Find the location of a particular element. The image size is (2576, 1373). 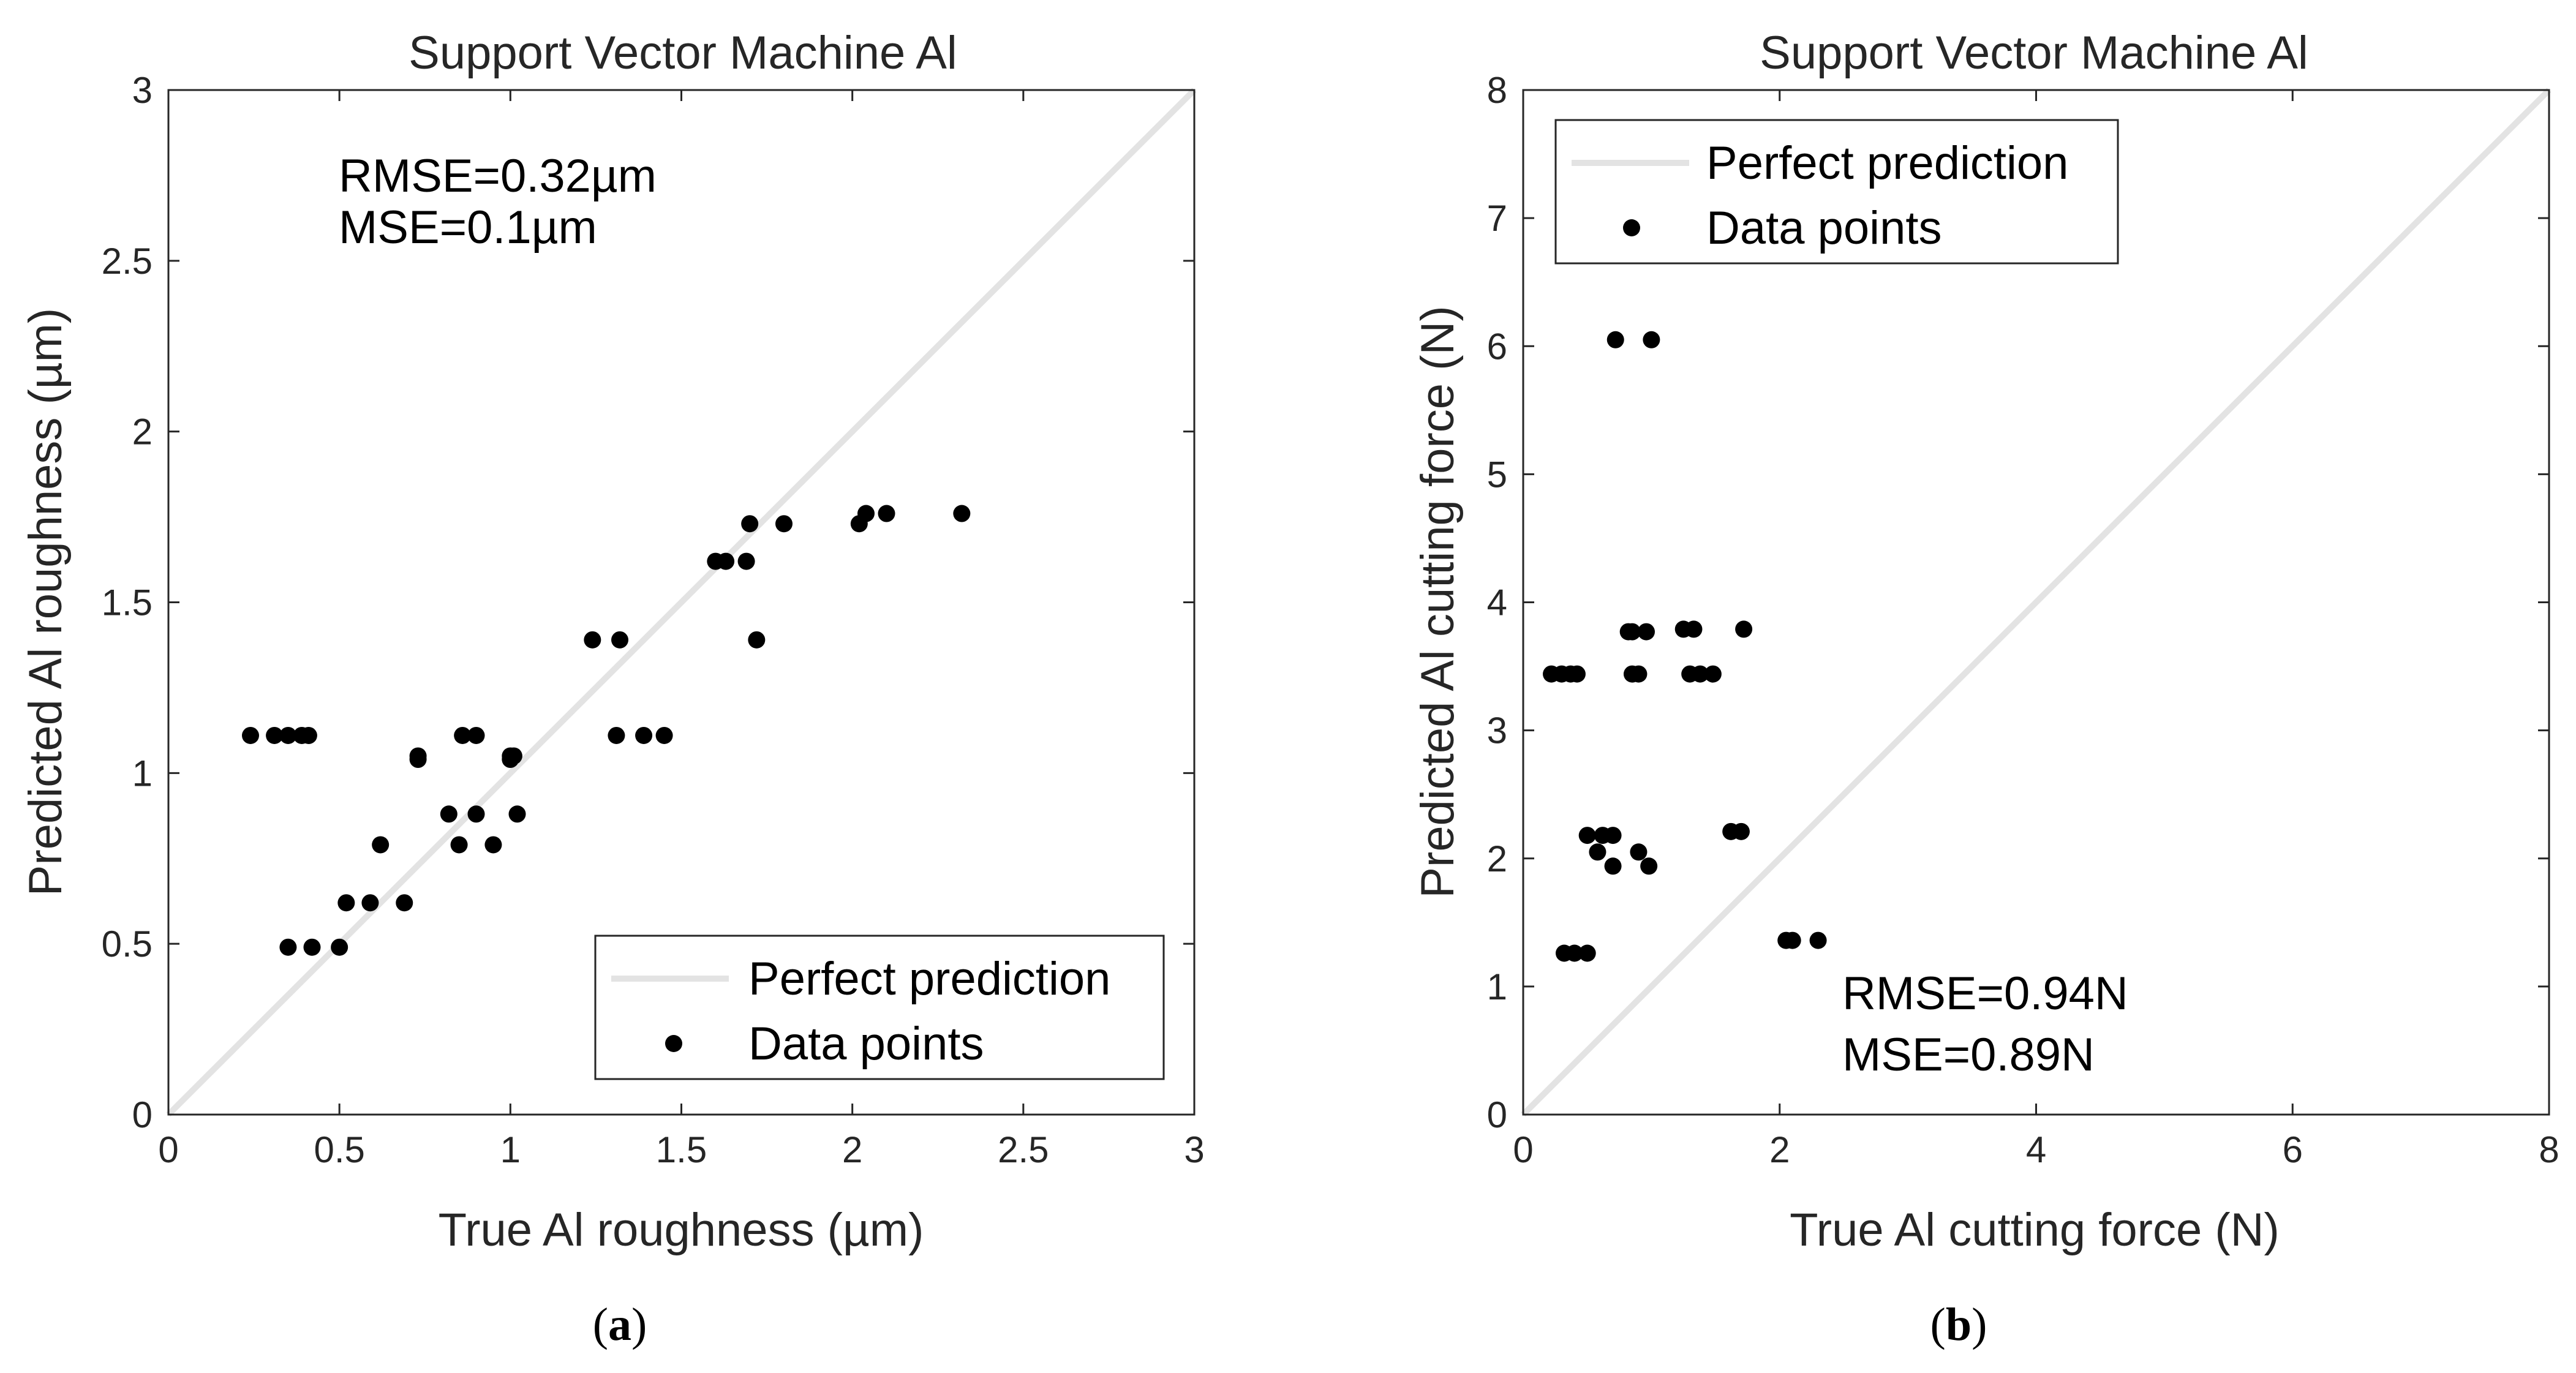

panel-b-data-points is located at coordinates (1685, 646).